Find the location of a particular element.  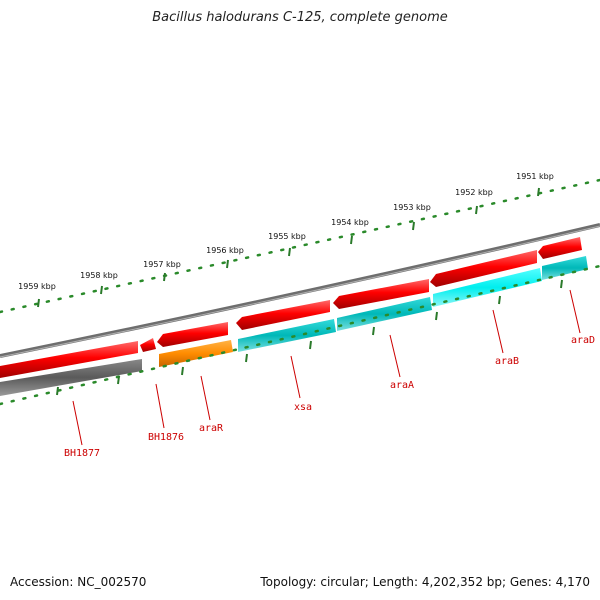

gene-BH1877-feature is located at coordinates (71, 377).